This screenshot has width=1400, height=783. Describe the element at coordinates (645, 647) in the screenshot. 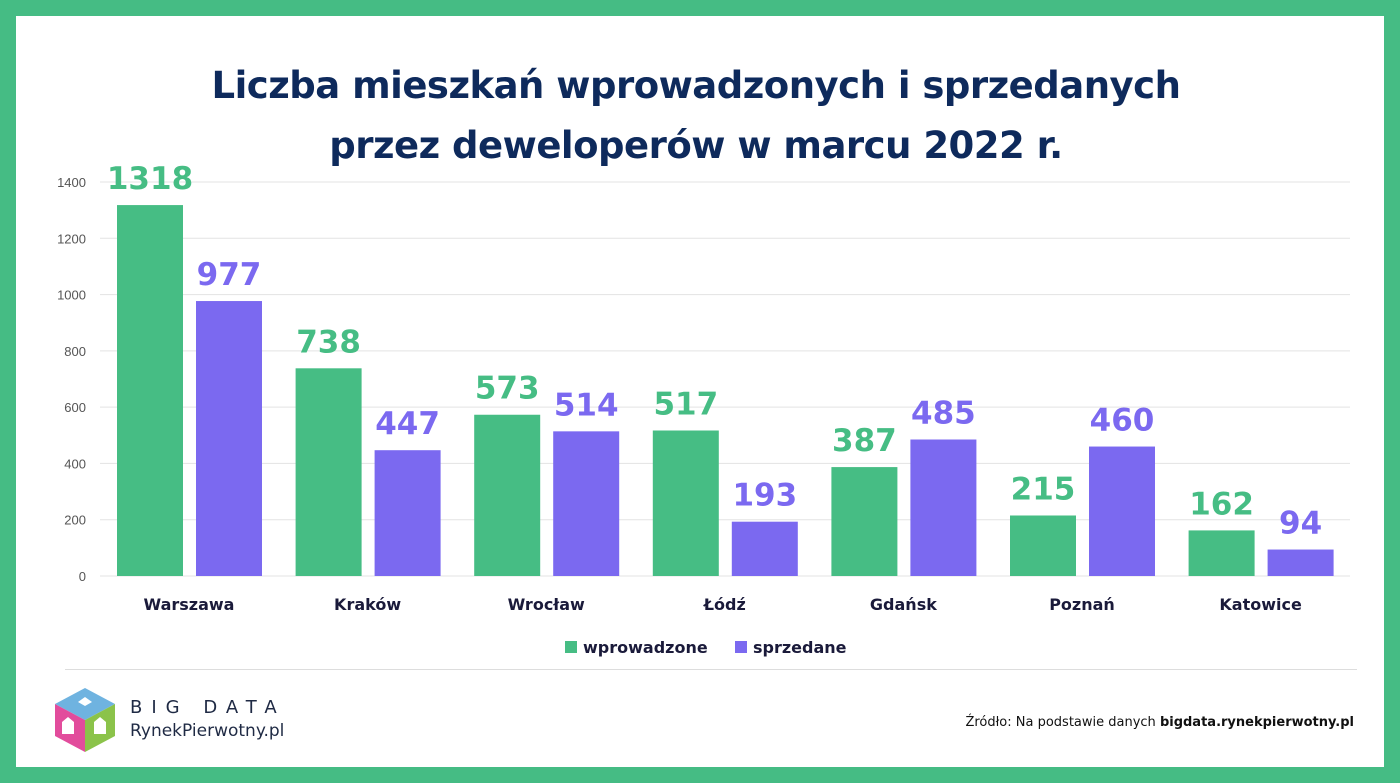

I see `legend-label-wprowadzone: wprowadzone` at that location.